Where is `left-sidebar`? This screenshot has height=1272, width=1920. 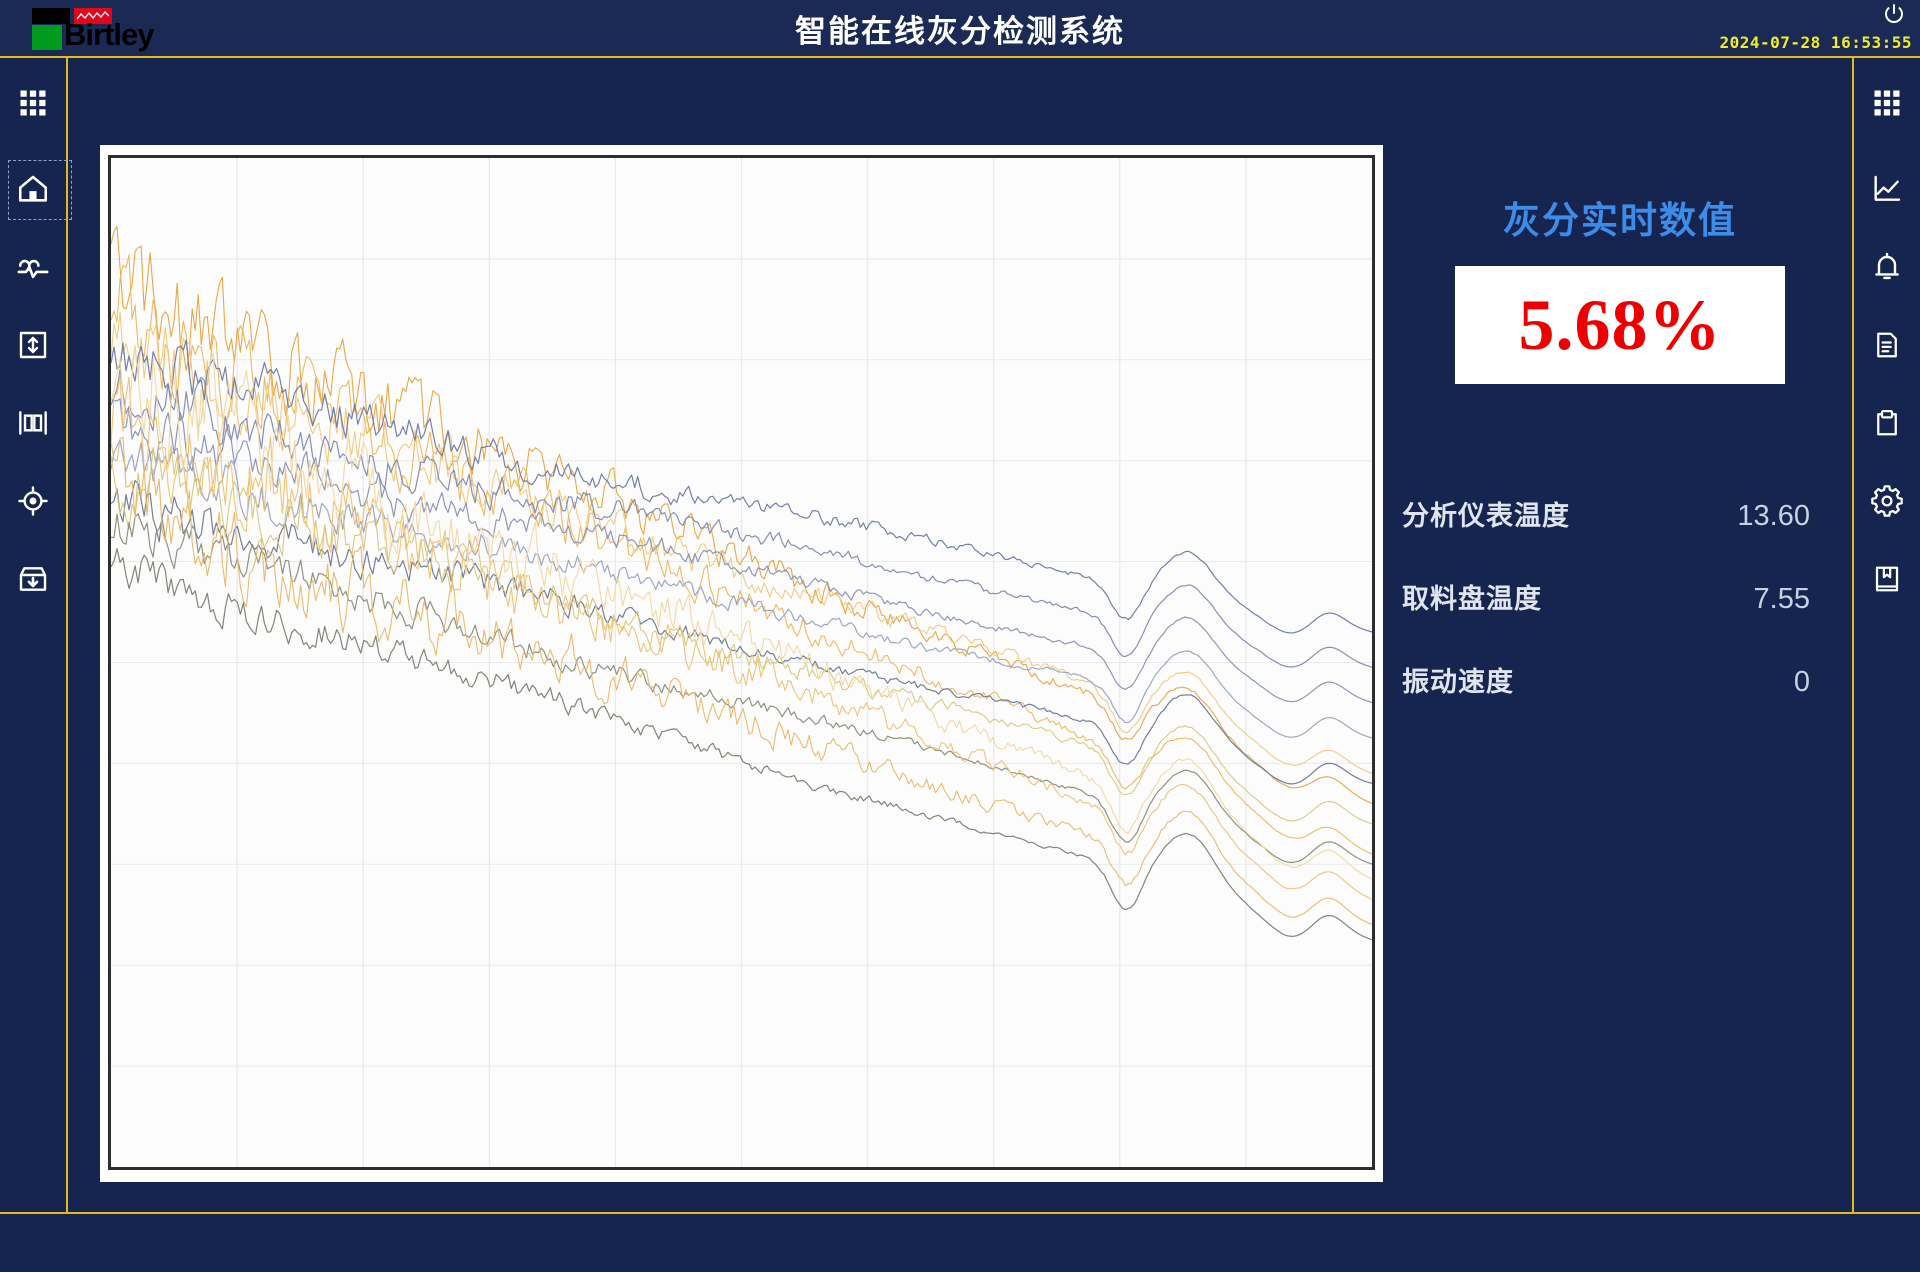 left-sidebar is located at coordinates (36, 635).